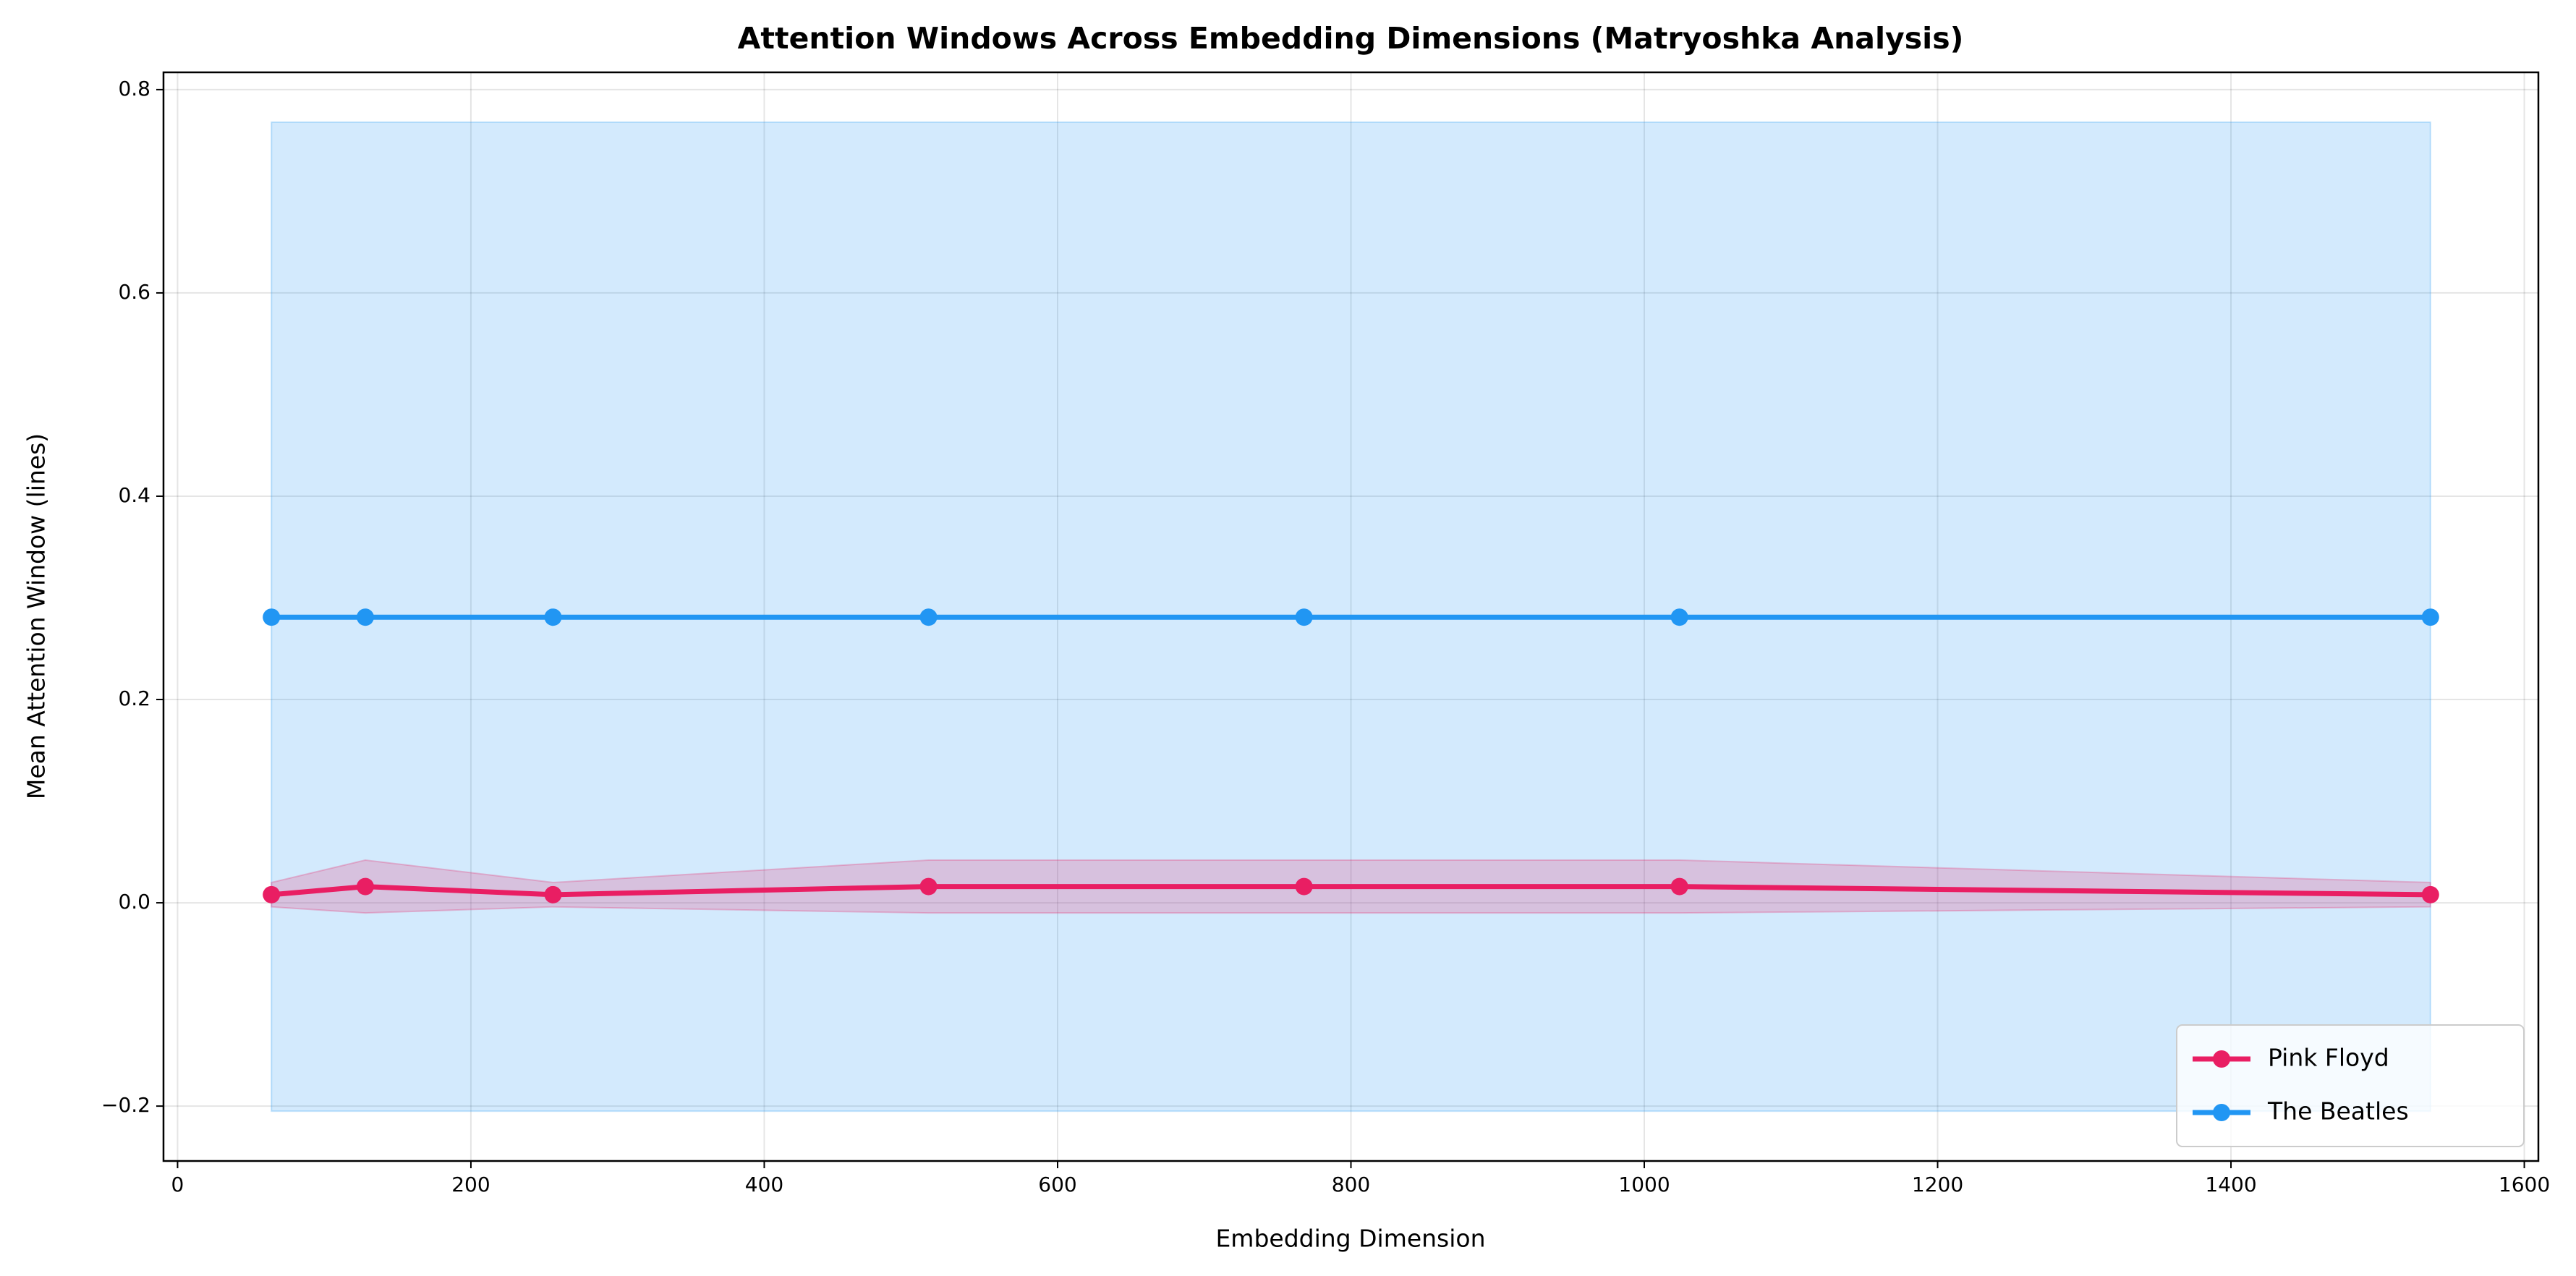 The image size is (2576, 1276). Describe the element at coordinates (470, 1184) in the screenshot. I see `x-tick-label: 200` at that location.